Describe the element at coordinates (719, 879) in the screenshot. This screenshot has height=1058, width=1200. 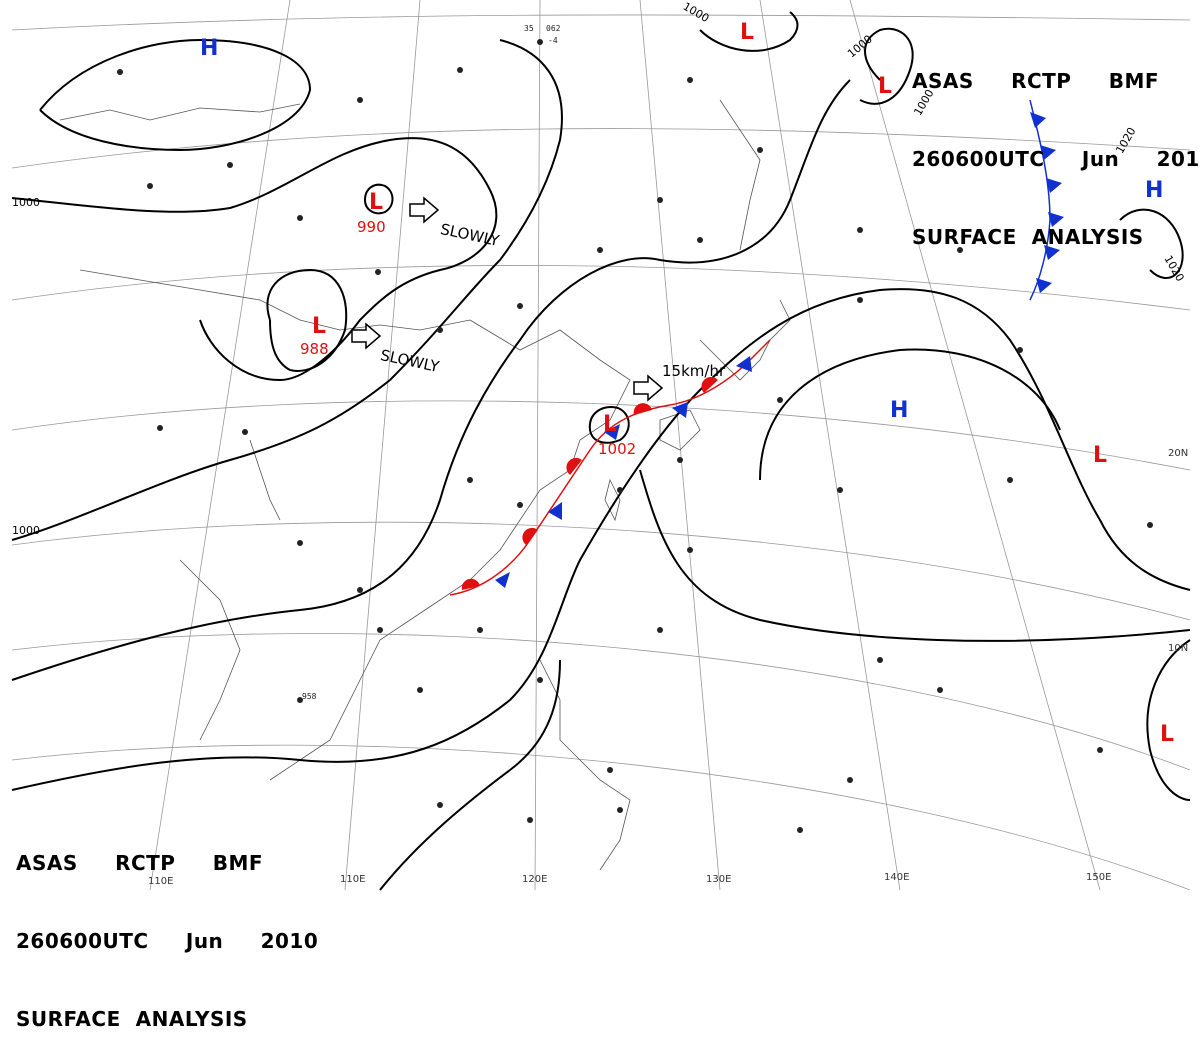
I see `longitude-label: 130E` at that location.